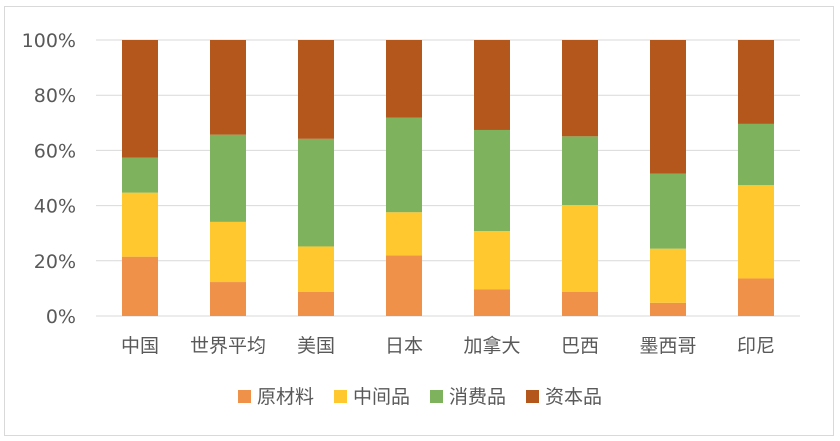  What do you see at coordinates (573, 397) in the screenshot?
I see `legend-label: 资本品` at bounding box center [573, 397].